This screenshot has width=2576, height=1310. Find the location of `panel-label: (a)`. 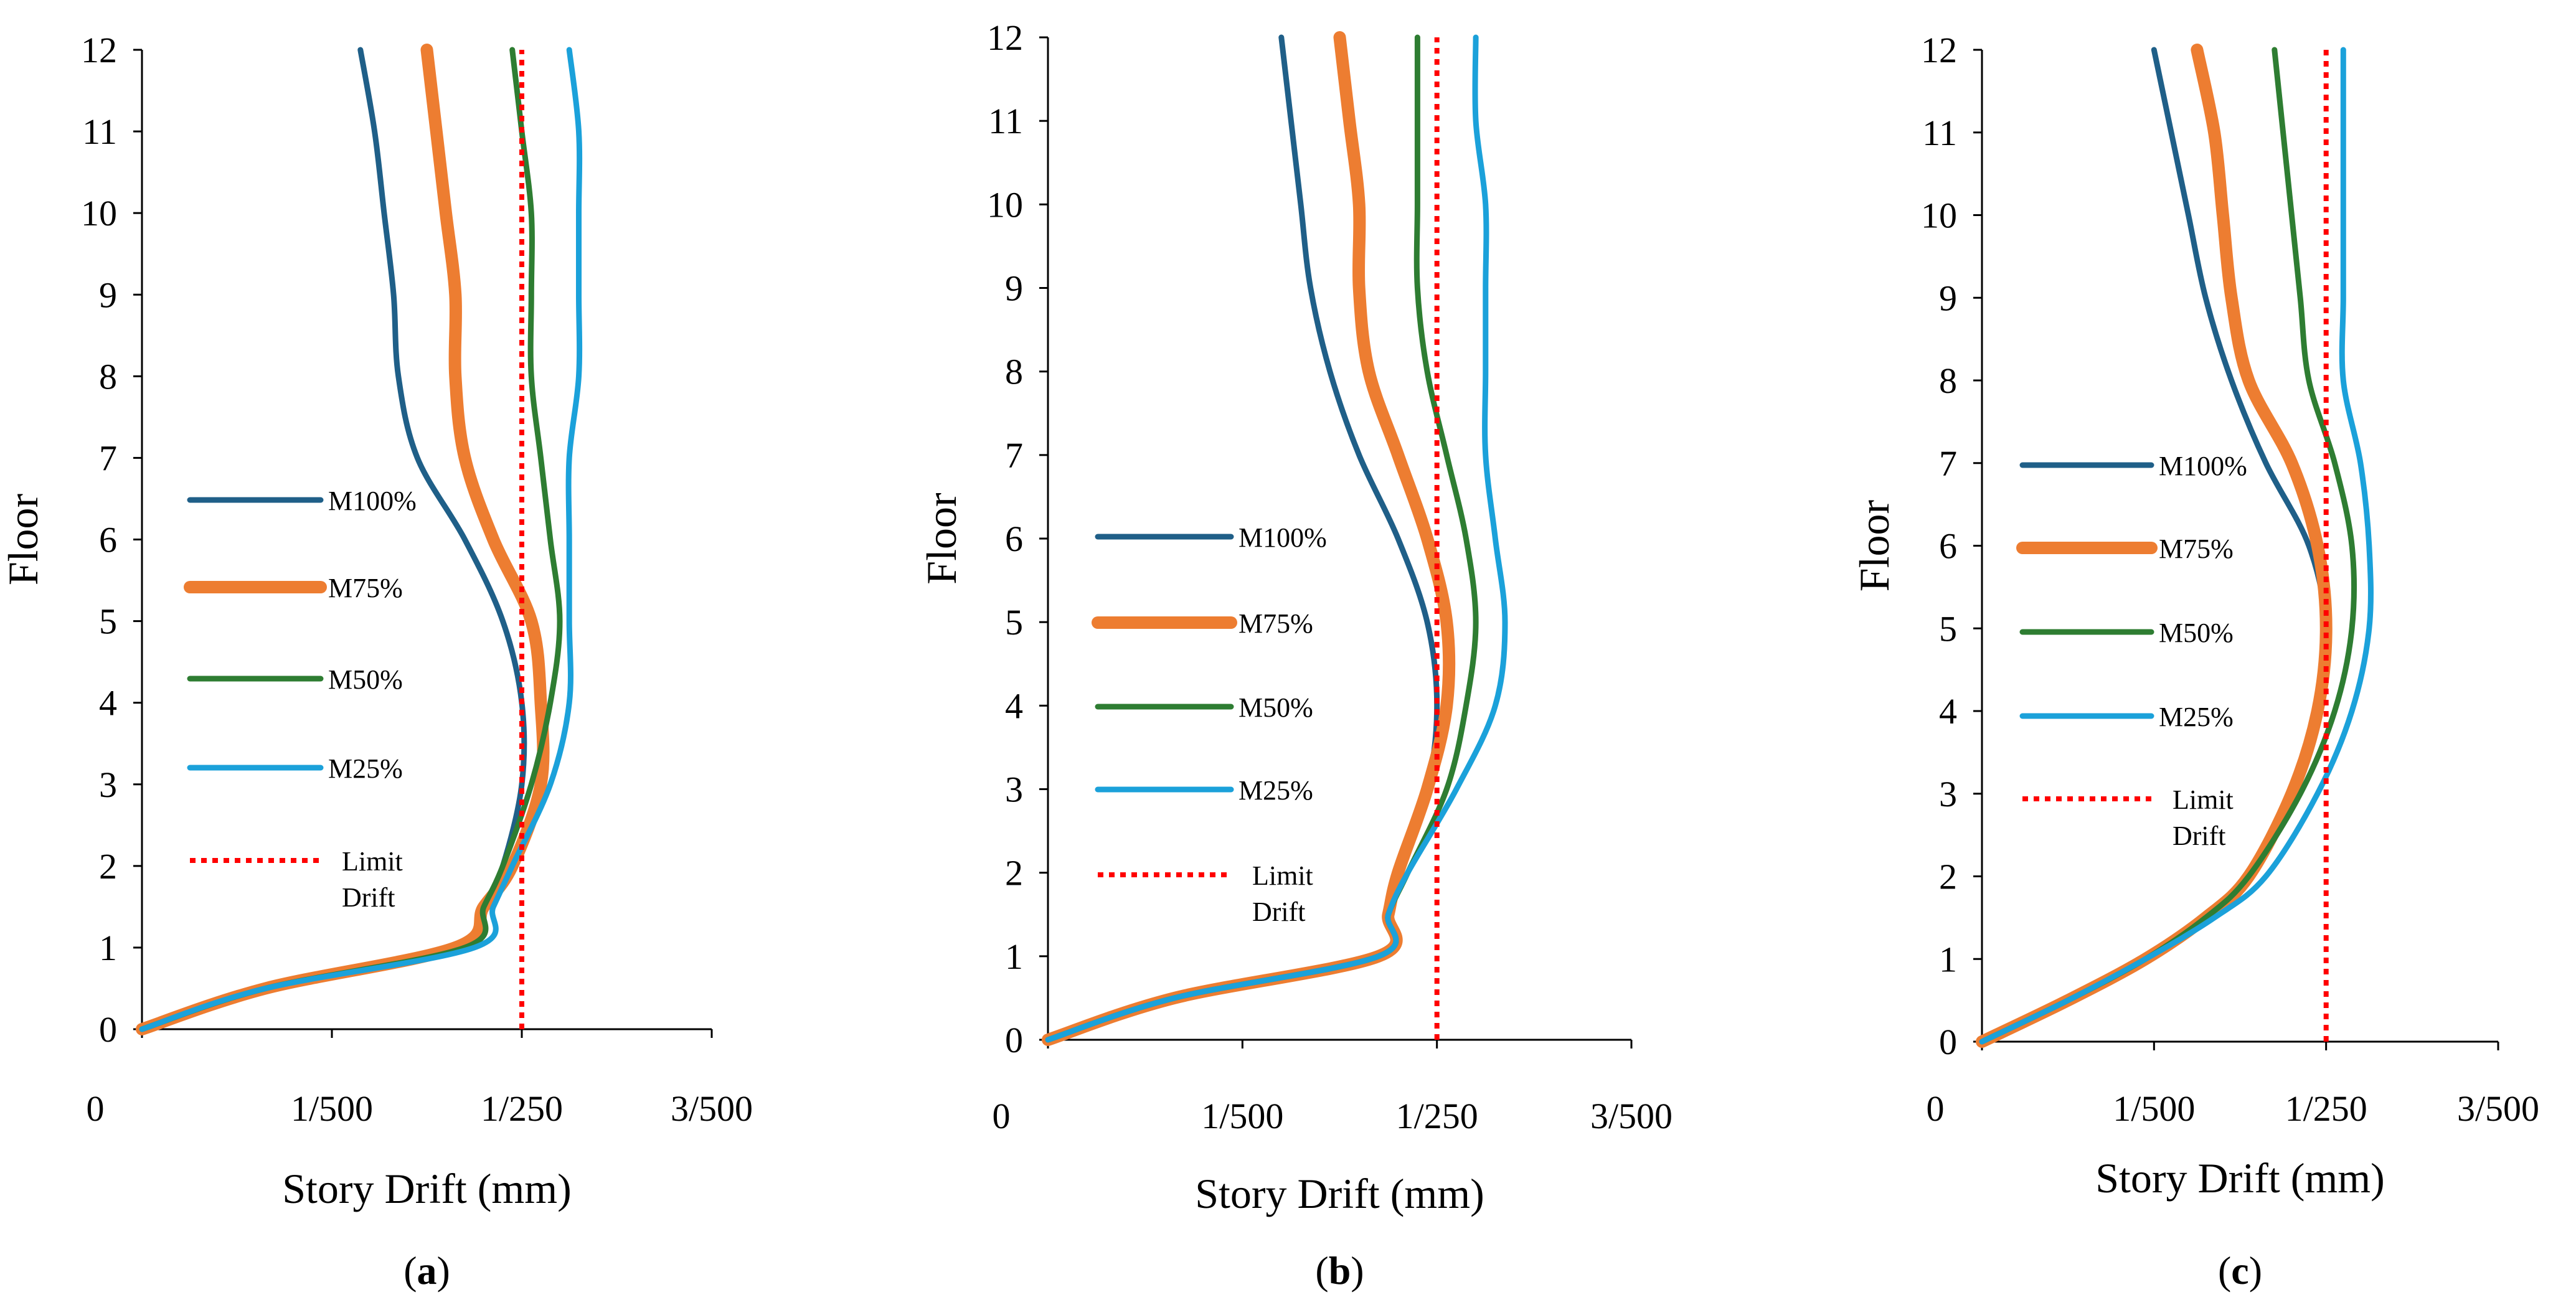

panel-label: (a) is located at coordinates (426, 1270).